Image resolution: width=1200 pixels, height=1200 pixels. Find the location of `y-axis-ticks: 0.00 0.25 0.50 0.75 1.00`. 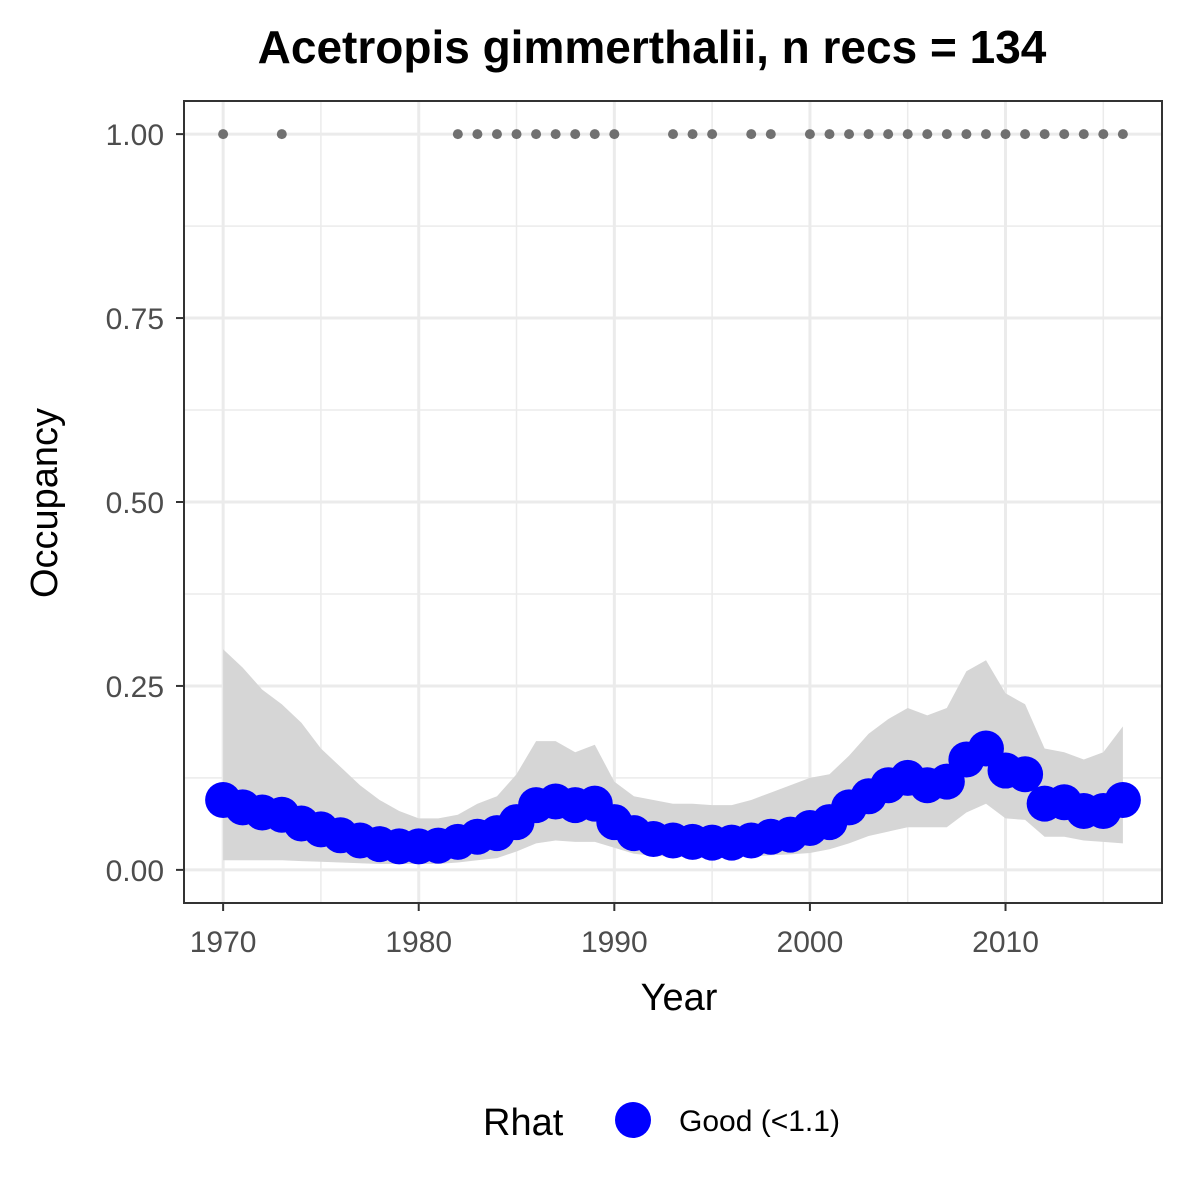

y-axis-ticks: 0.00 0.25 0.50 0.75 1.00 is located at coordinates (145, 503).